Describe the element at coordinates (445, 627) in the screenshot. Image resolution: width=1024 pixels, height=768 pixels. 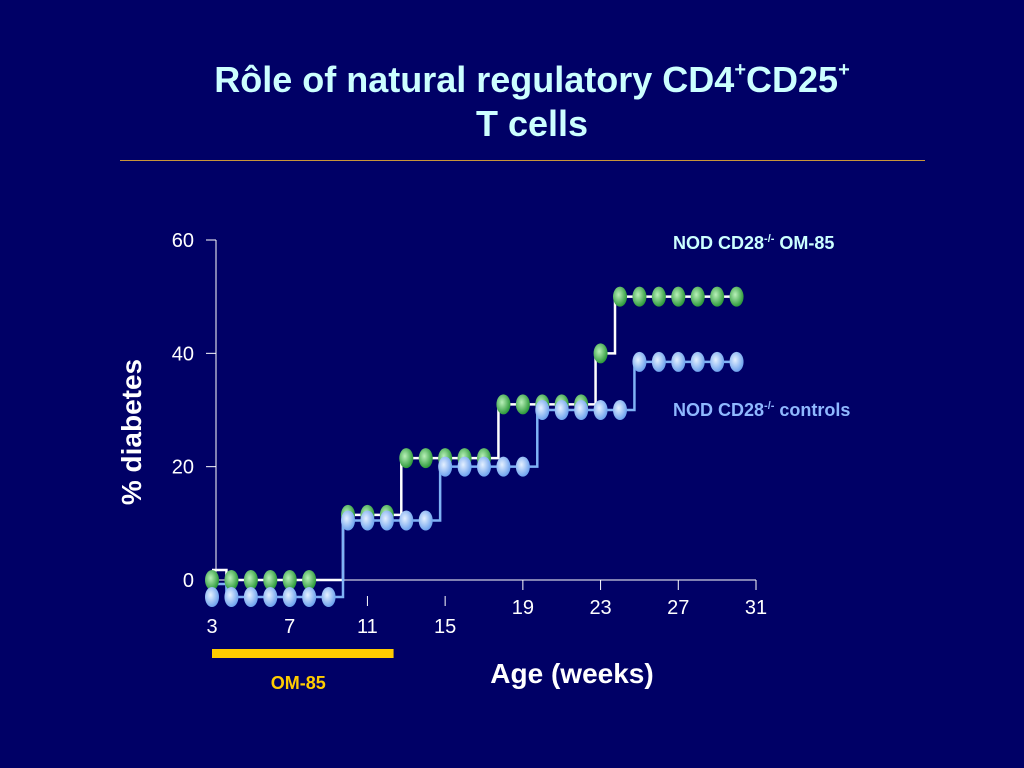
I see `x-tick-label-15: 15` at that location.